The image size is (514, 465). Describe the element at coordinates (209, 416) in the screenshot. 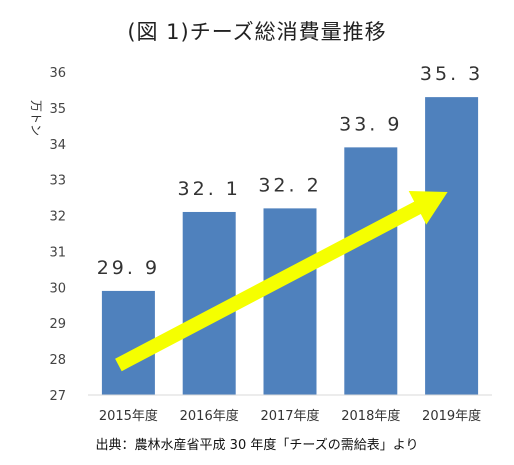

I see `x-tick-label: 2016年度` at that location.